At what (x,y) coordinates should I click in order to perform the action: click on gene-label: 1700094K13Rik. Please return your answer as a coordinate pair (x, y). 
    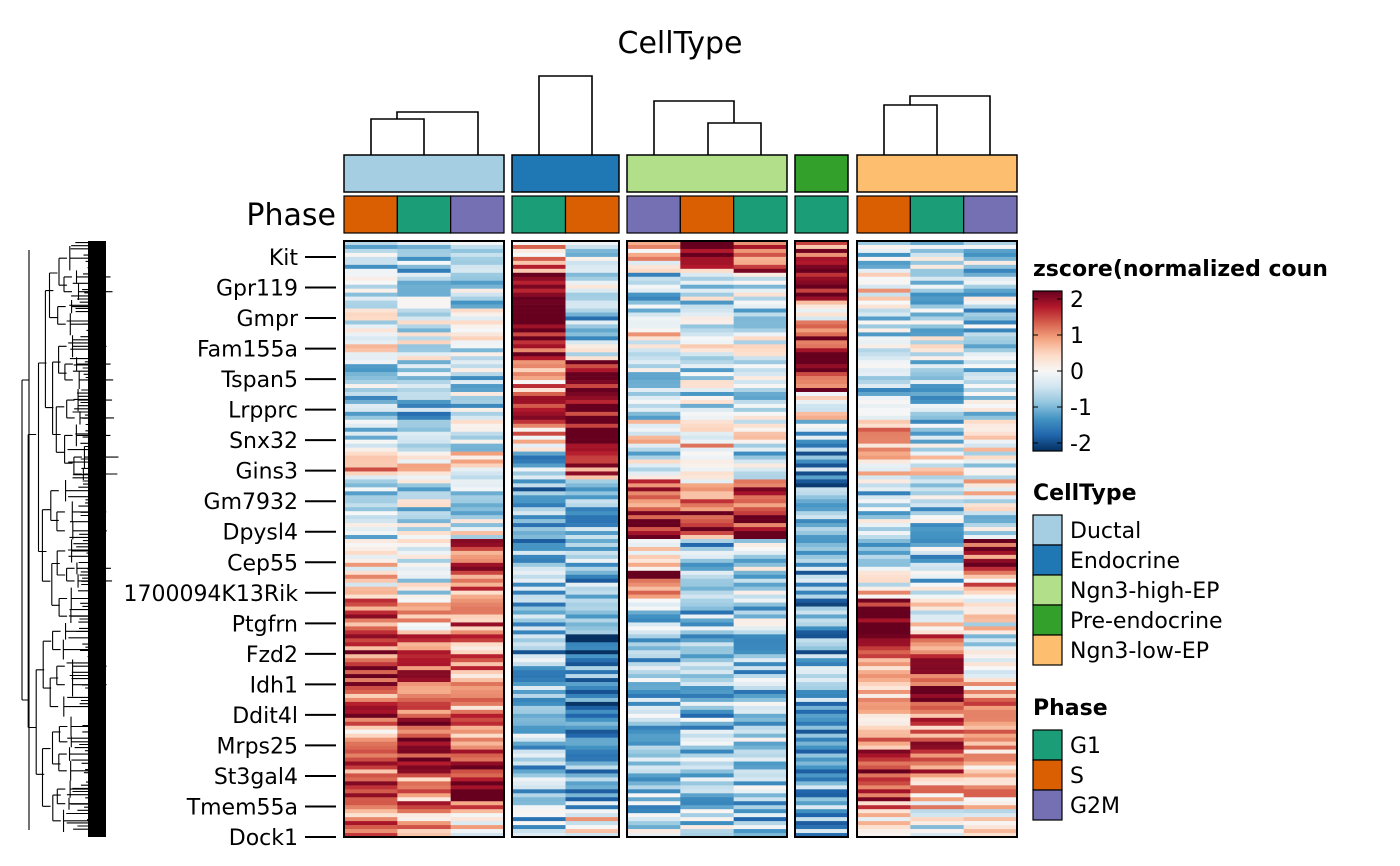
    Looking at the image, I should click on (210, 594).